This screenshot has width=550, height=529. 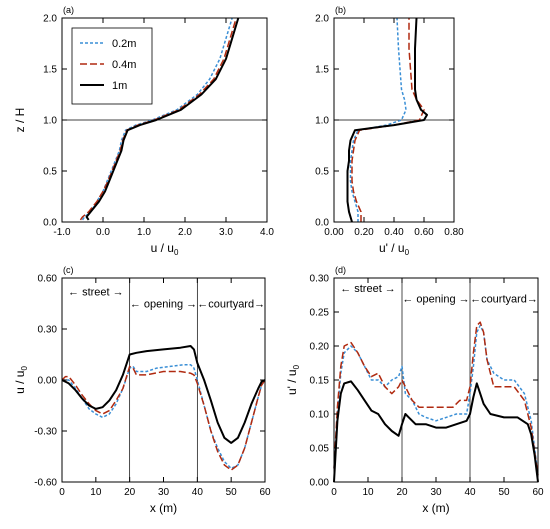 I want to click on panel-label: (d), so click(x=340, y=270).